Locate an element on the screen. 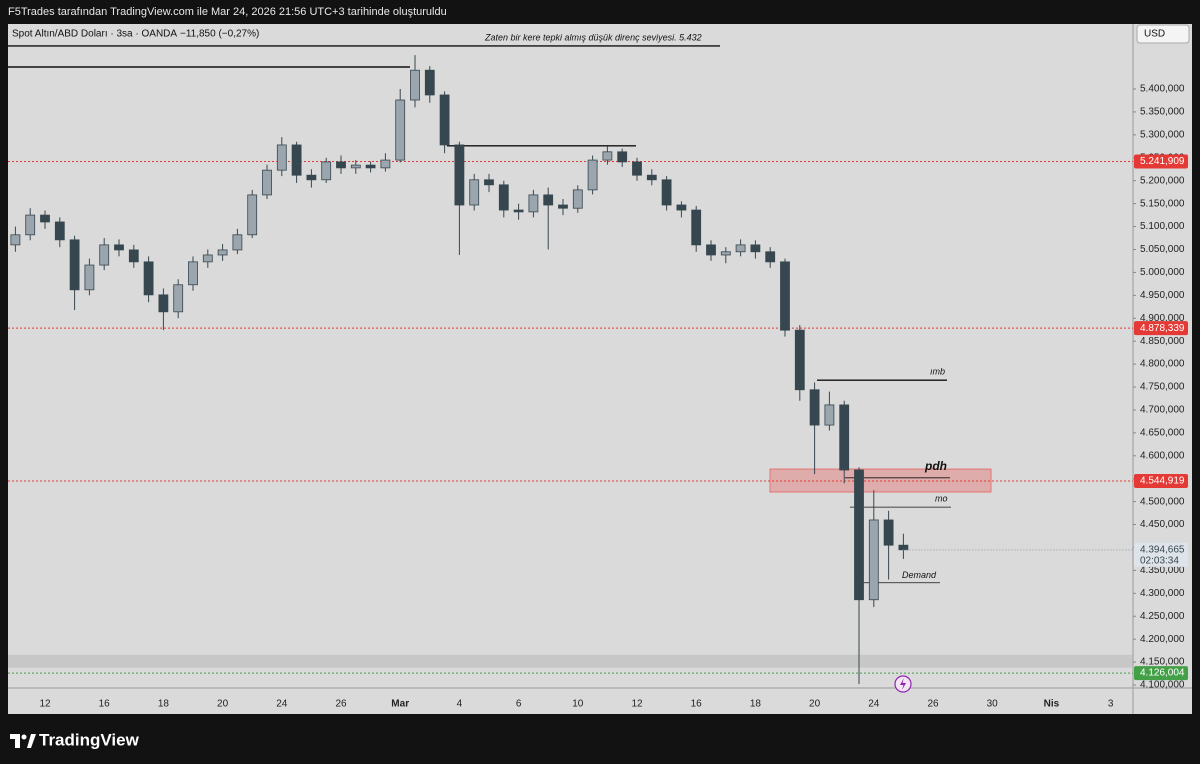 The image size is (1200, 764). drawing-label: ımb is located at coordinates (937, 372).